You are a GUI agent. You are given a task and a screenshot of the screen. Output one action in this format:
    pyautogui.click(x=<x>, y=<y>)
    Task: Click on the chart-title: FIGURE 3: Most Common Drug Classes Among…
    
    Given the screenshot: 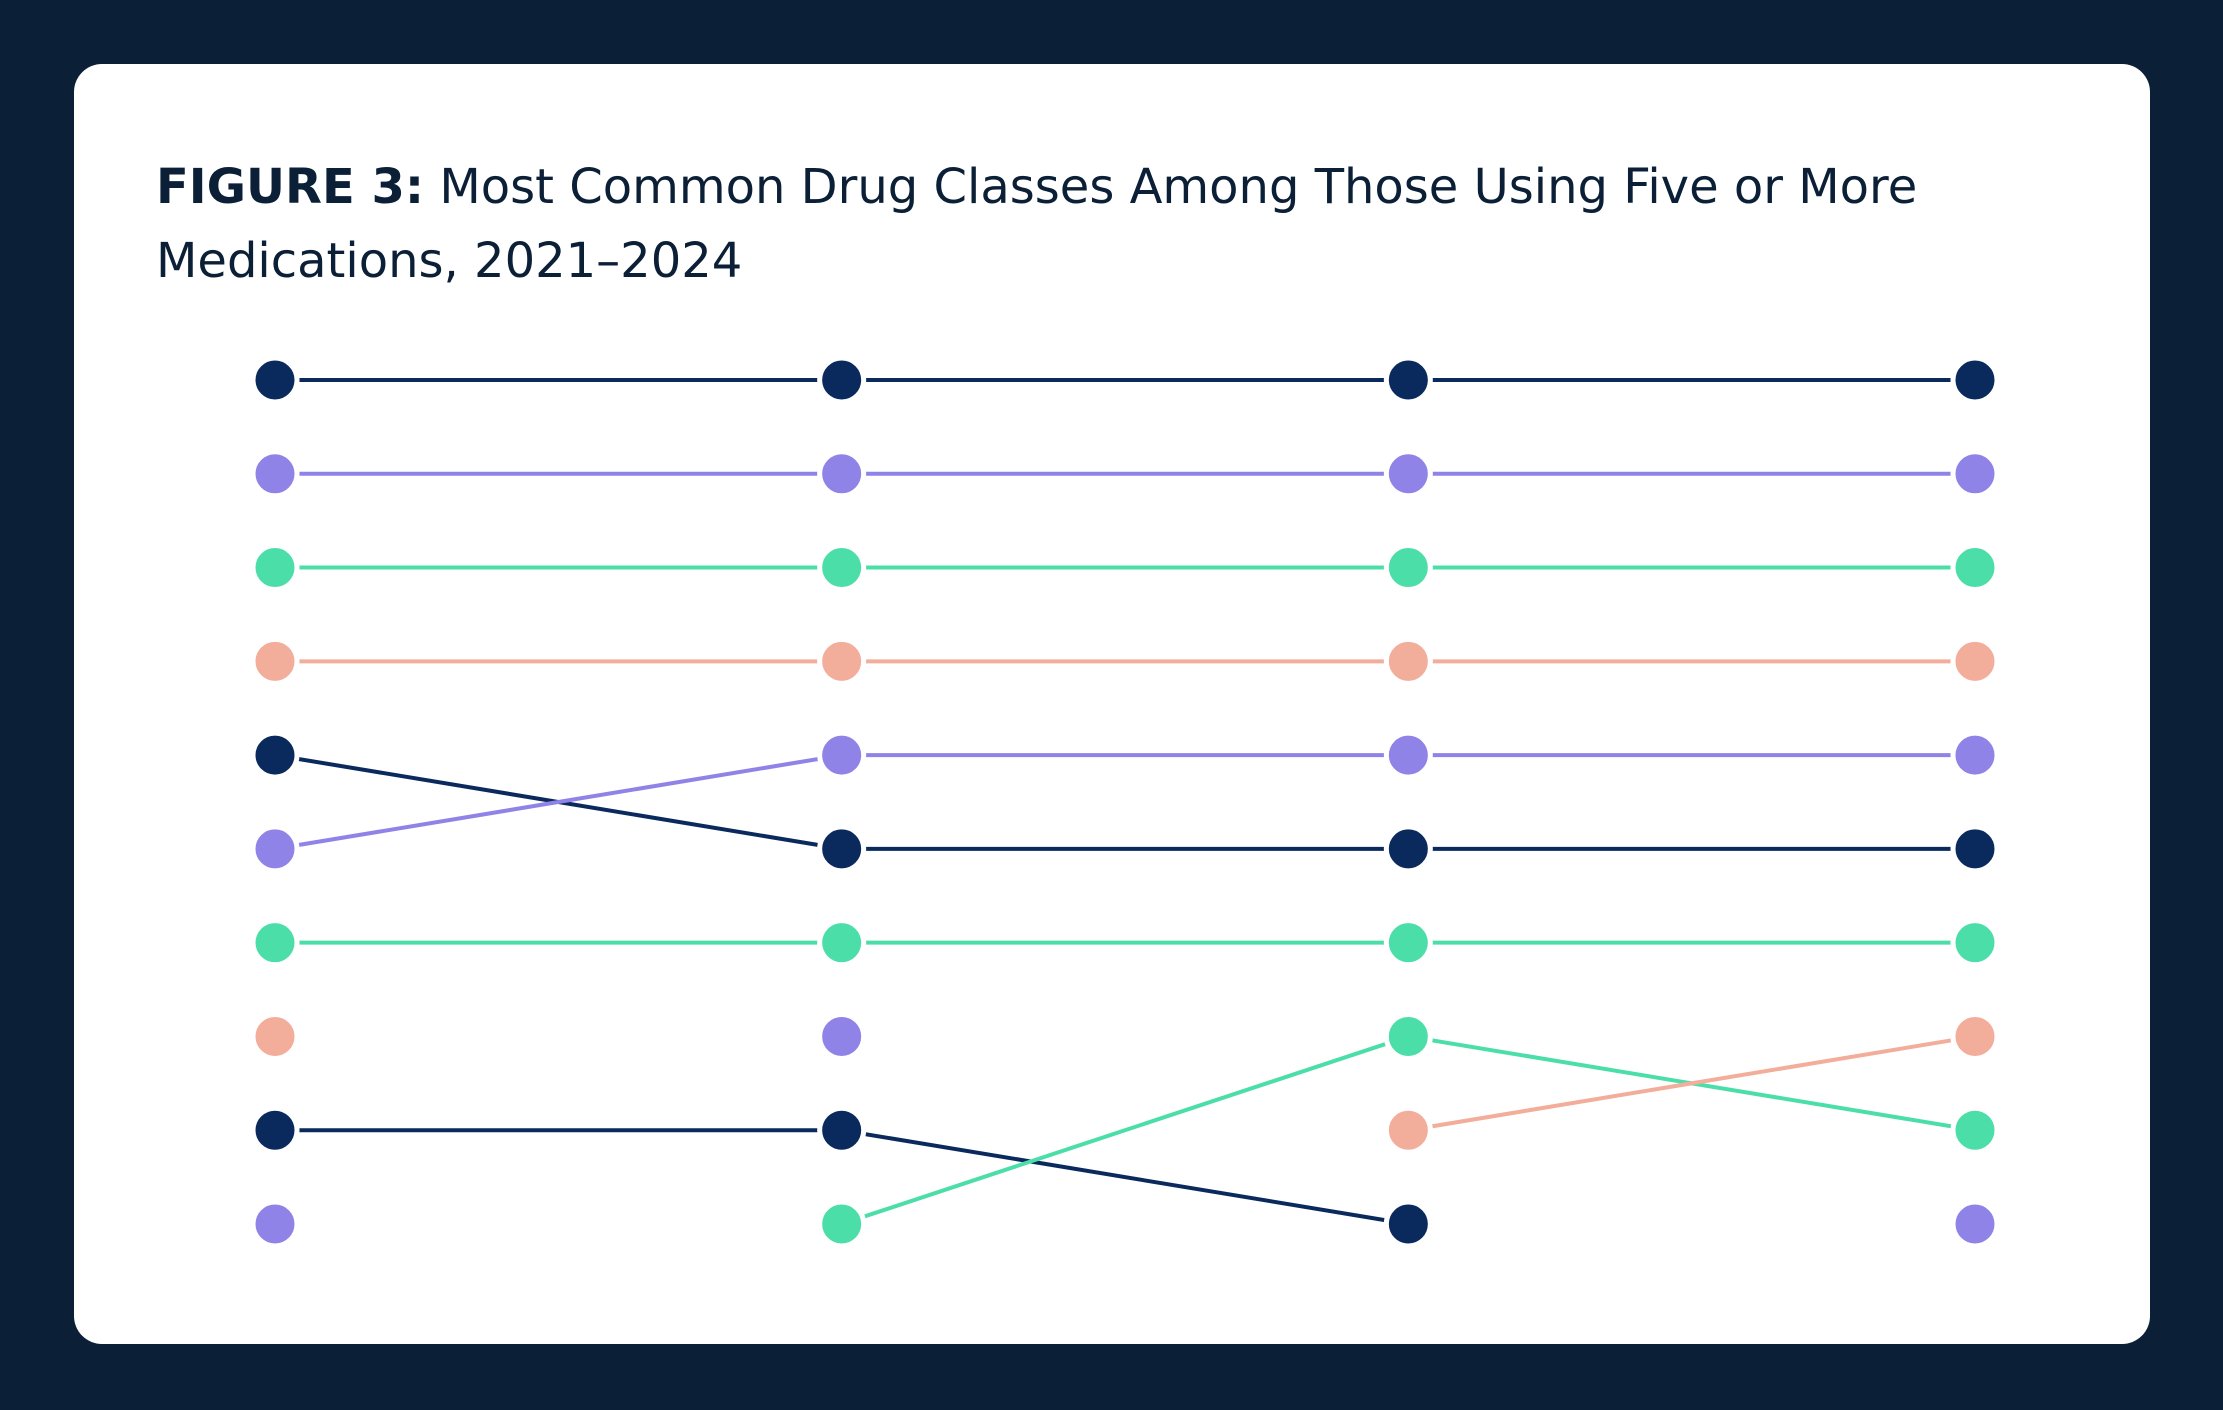 What is the action you would take?
    pyautogui.click(x=1076, y=224)
    